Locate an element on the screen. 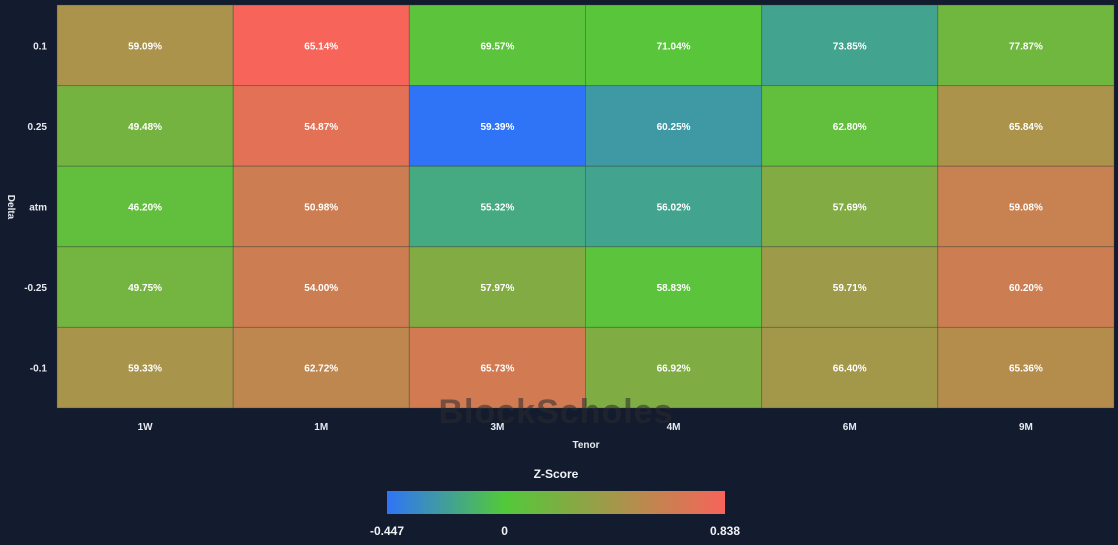 The height and width of the screenshot is (545, 1118). cell-value-label: 71.04% is located at coordinates (674, 46).